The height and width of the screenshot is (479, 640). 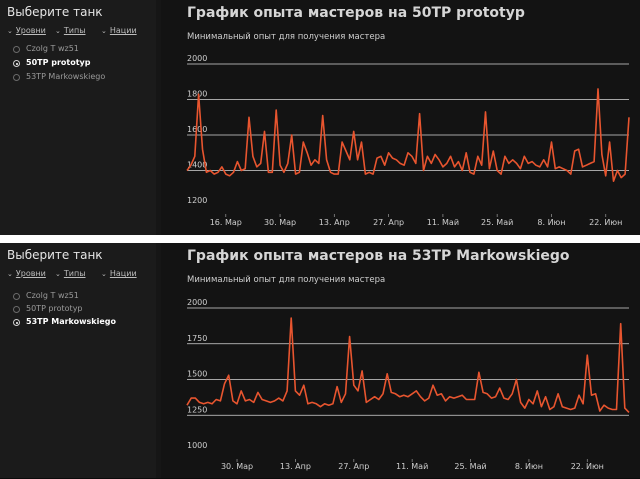 I want to click on y-tick-label: 1500, so click(x=197, y=374).